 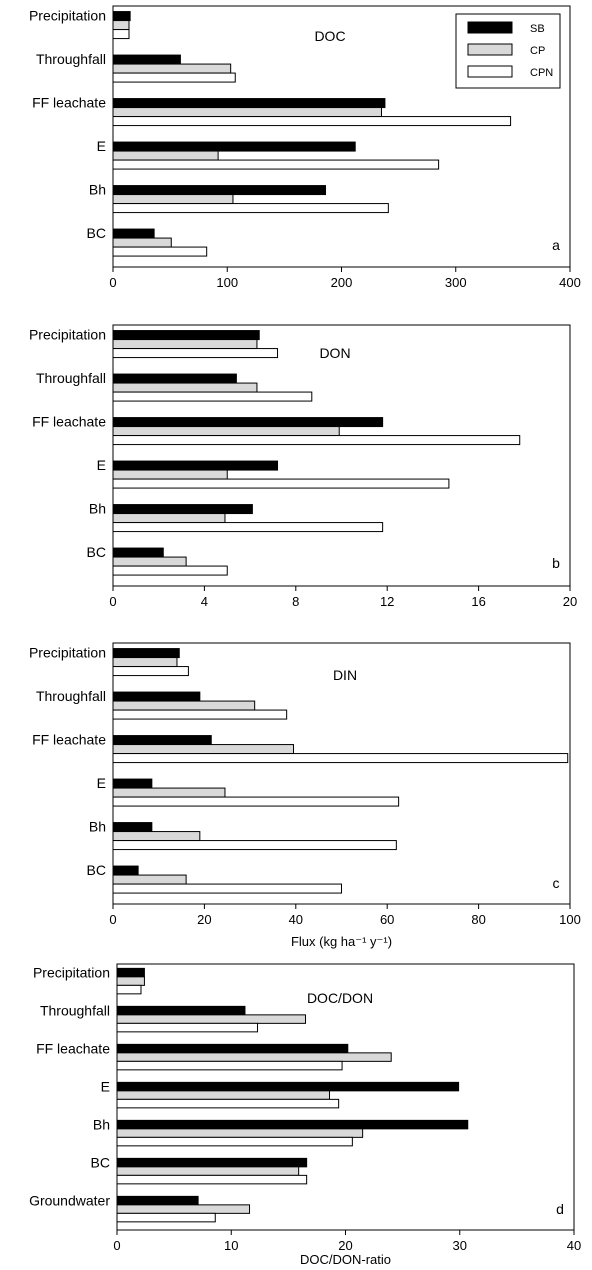 What do you see at coordinates (345, 675) in the screenshot?
I see `panel-title: DIN` at bounding box center [345, 675].